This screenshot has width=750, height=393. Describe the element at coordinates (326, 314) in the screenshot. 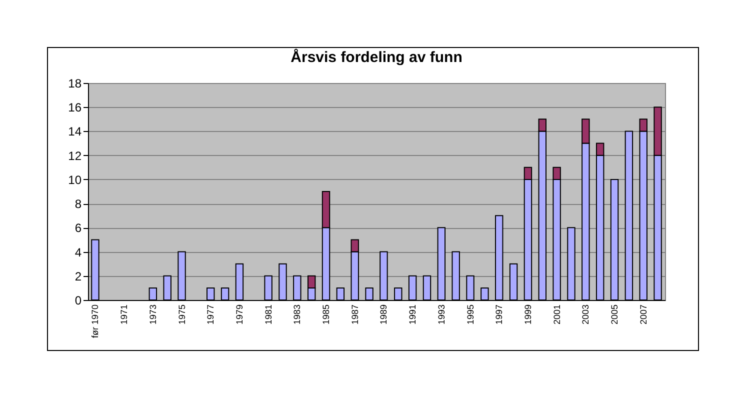

I see `x-tick-label: 1985` at that location.